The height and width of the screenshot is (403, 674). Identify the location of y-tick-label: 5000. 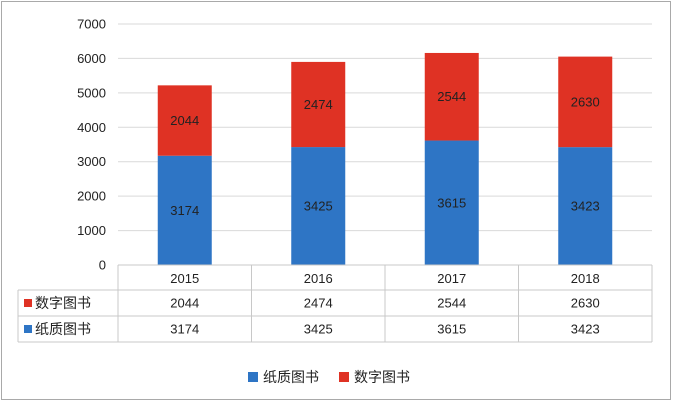
(91, 92).